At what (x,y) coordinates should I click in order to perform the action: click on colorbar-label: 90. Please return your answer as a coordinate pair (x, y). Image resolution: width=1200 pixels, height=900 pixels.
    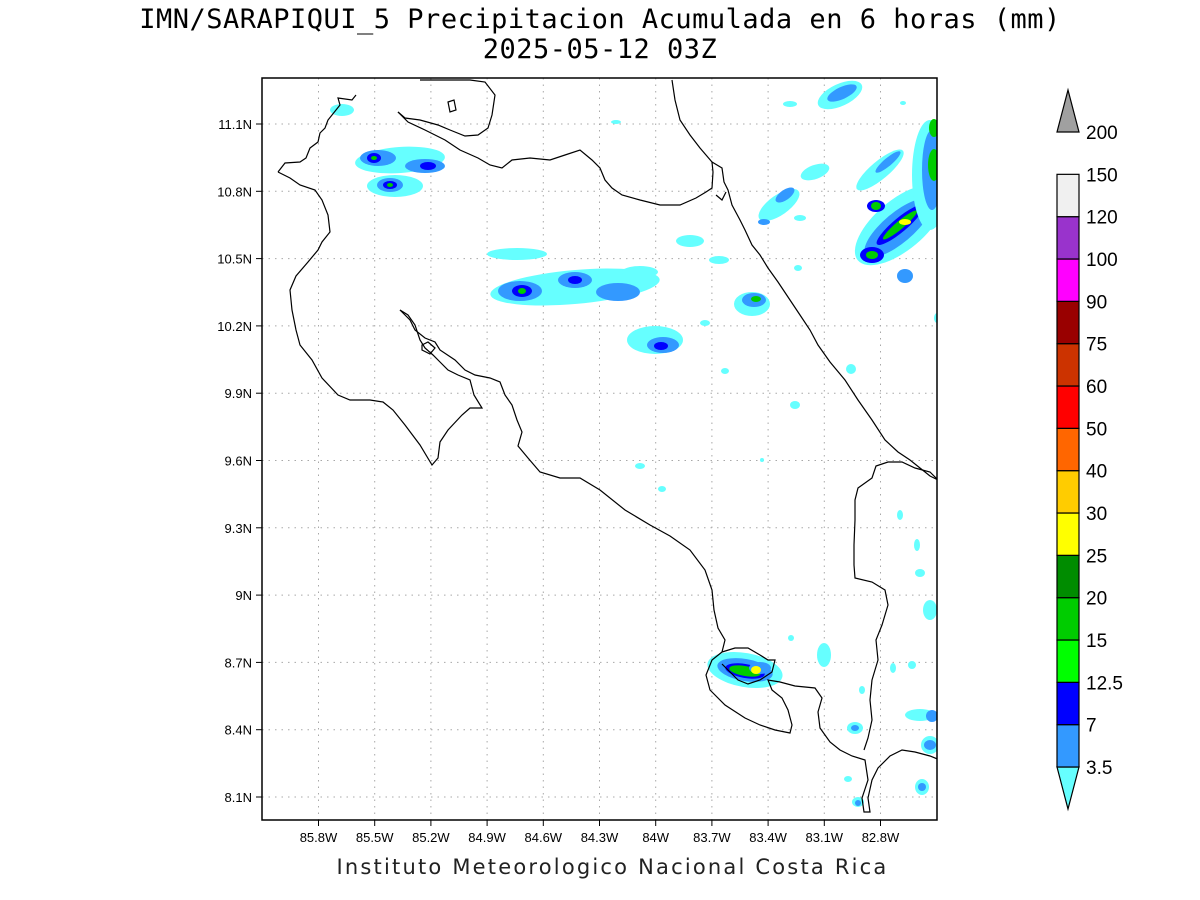
    Looking at the image, I should click on (1096, 302).